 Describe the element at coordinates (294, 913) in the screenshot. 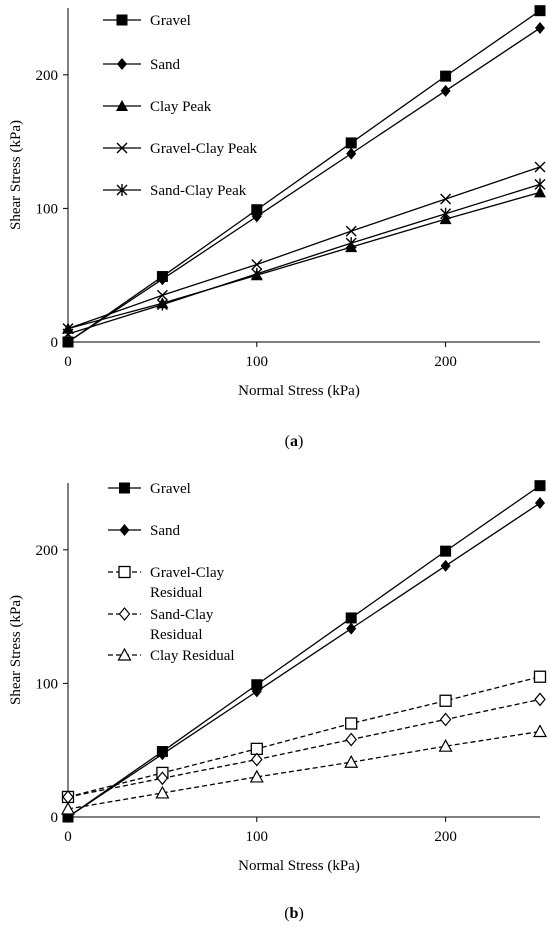

I see `panel-caption: (b)` at that location.